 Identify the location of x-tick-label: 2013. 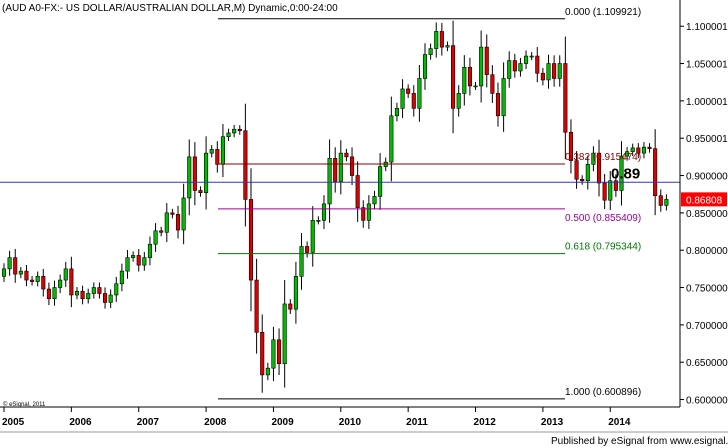
(552, 422).